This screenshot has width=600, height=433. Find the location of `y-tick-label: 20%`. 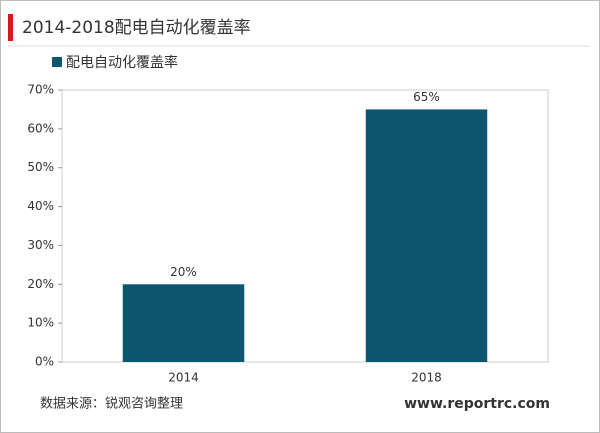

y-tick-label: 20% is located at coordinates (40, 284).